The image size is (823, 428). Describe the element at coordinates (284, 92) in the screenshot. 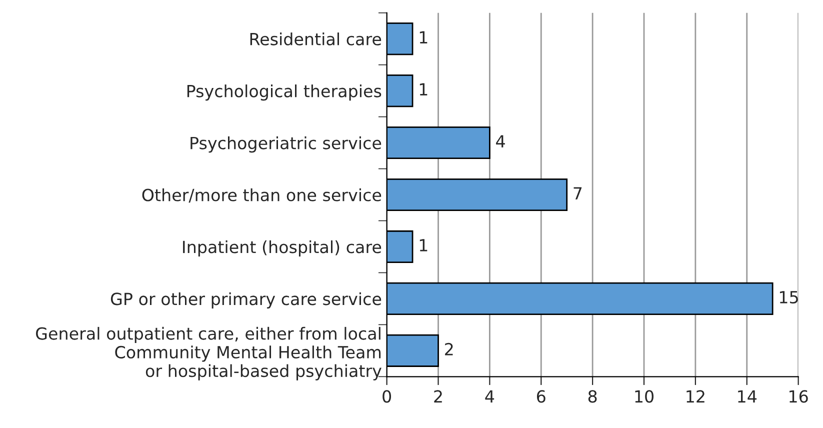

I see `y-tick-label: Psychological therapies` at that location.